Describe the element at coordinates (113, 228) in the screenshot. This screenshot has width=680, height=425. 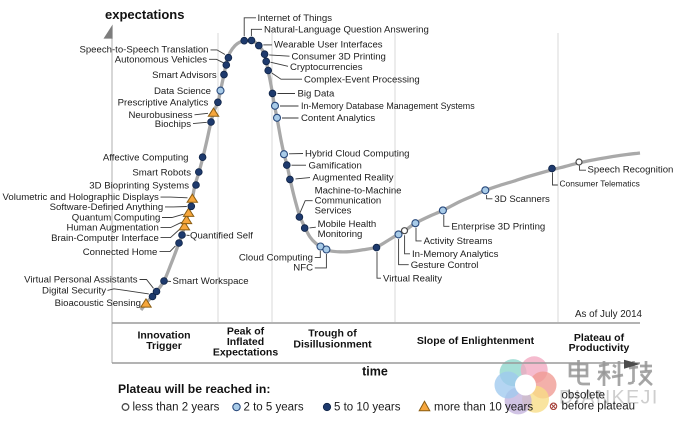
I see `svg-text: Human Augmentation` at that location.